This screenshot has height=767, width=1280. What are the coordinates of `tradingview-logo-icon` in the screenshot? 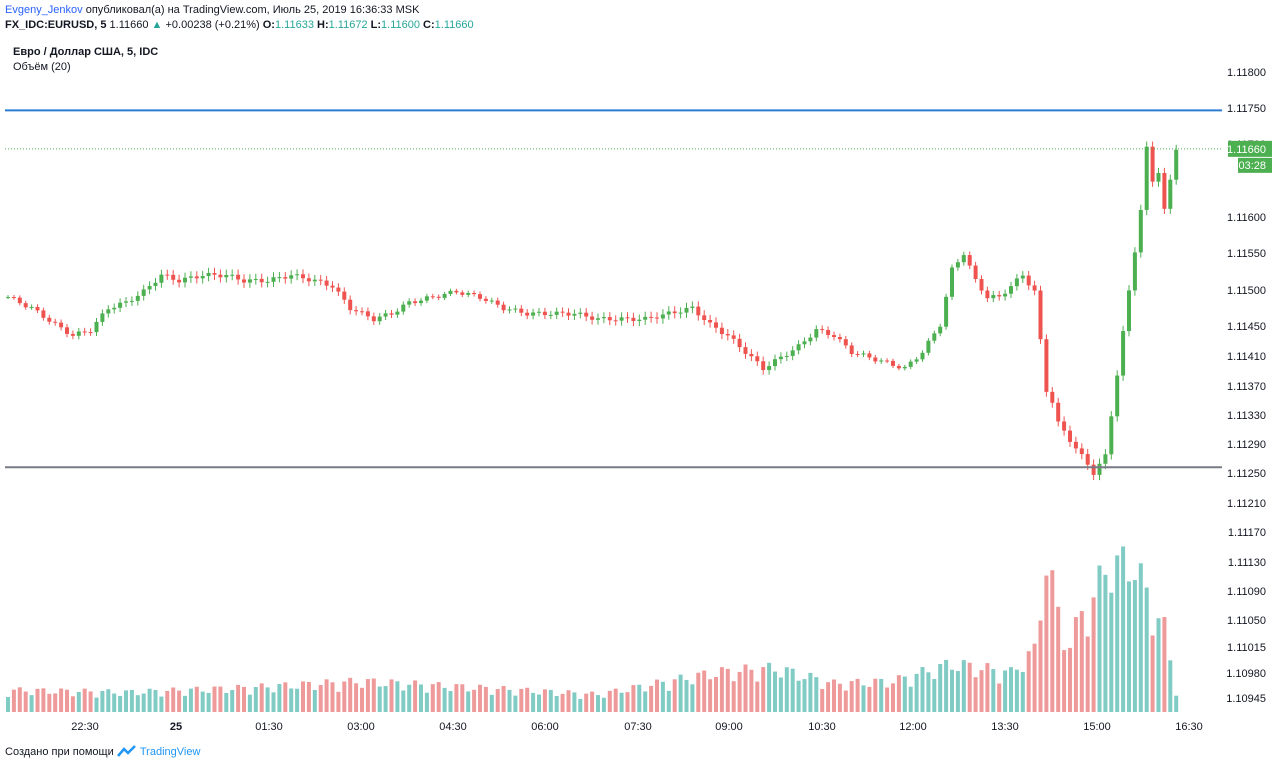 It's located at (128, 751).